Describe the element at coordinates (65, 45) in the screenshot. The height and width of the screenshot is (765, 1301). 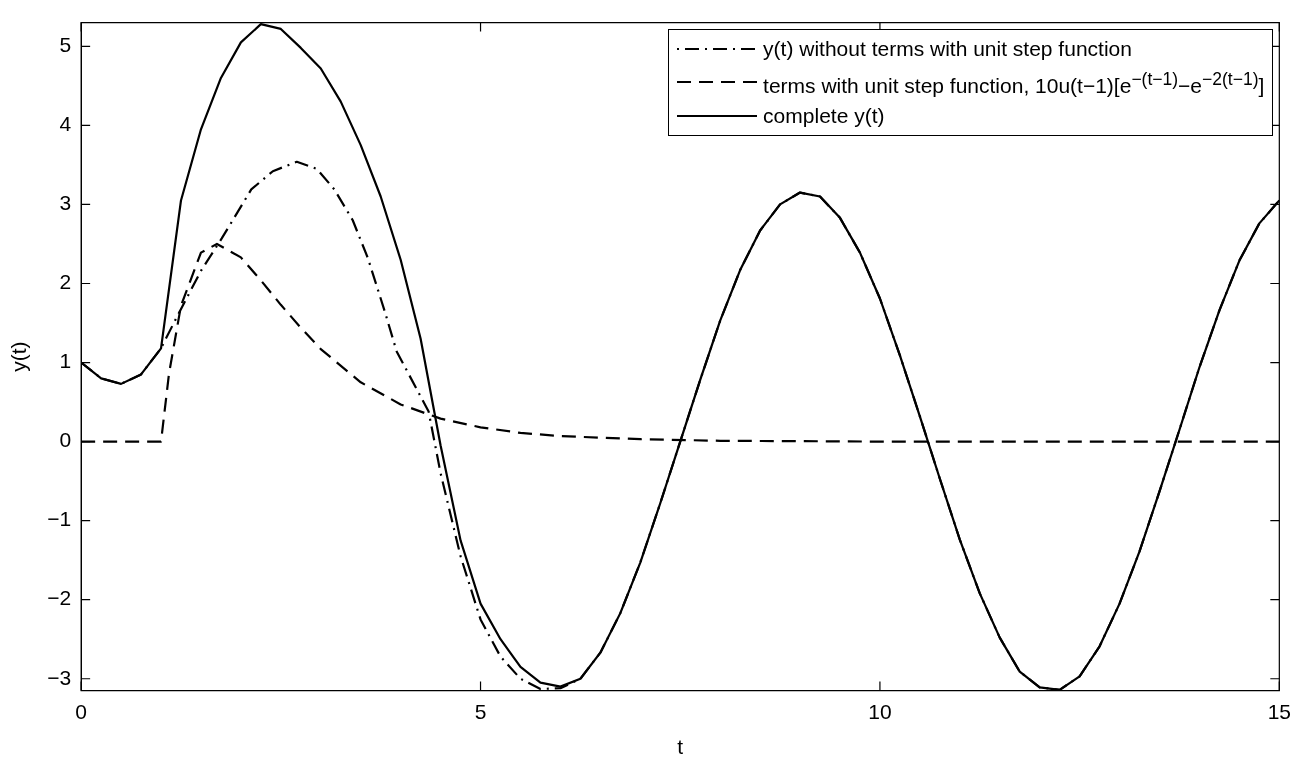
I see `y-tick-label: 5` at that location.